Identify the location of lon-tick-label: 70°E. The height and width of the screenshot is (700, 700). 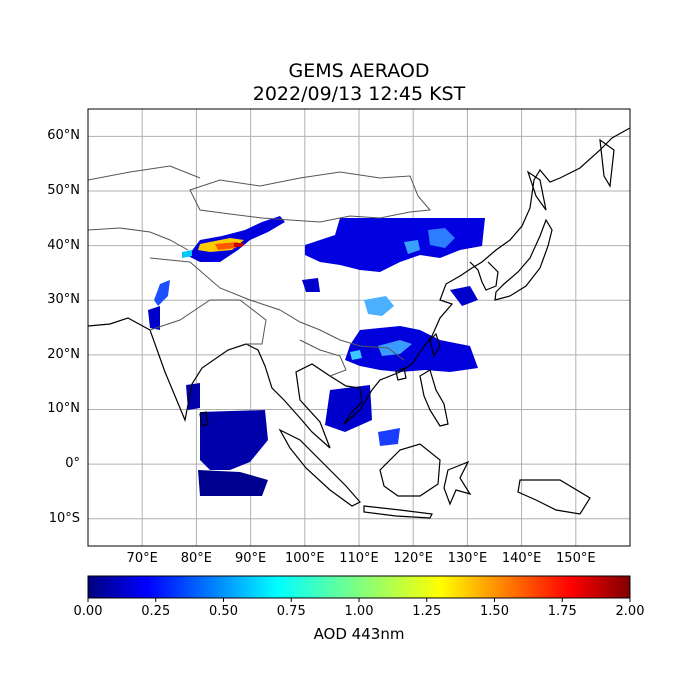
(142, 558).